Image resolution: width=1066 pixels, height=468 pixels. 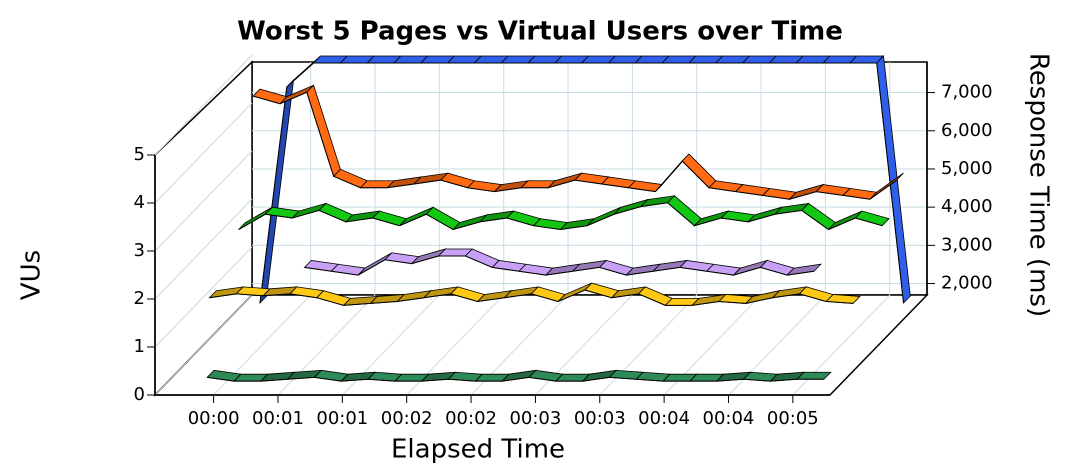 What do you see at coordinates (139, 202) in the screenshot?
I see `y-tick-label: 4` at bounding box center [139, 202].